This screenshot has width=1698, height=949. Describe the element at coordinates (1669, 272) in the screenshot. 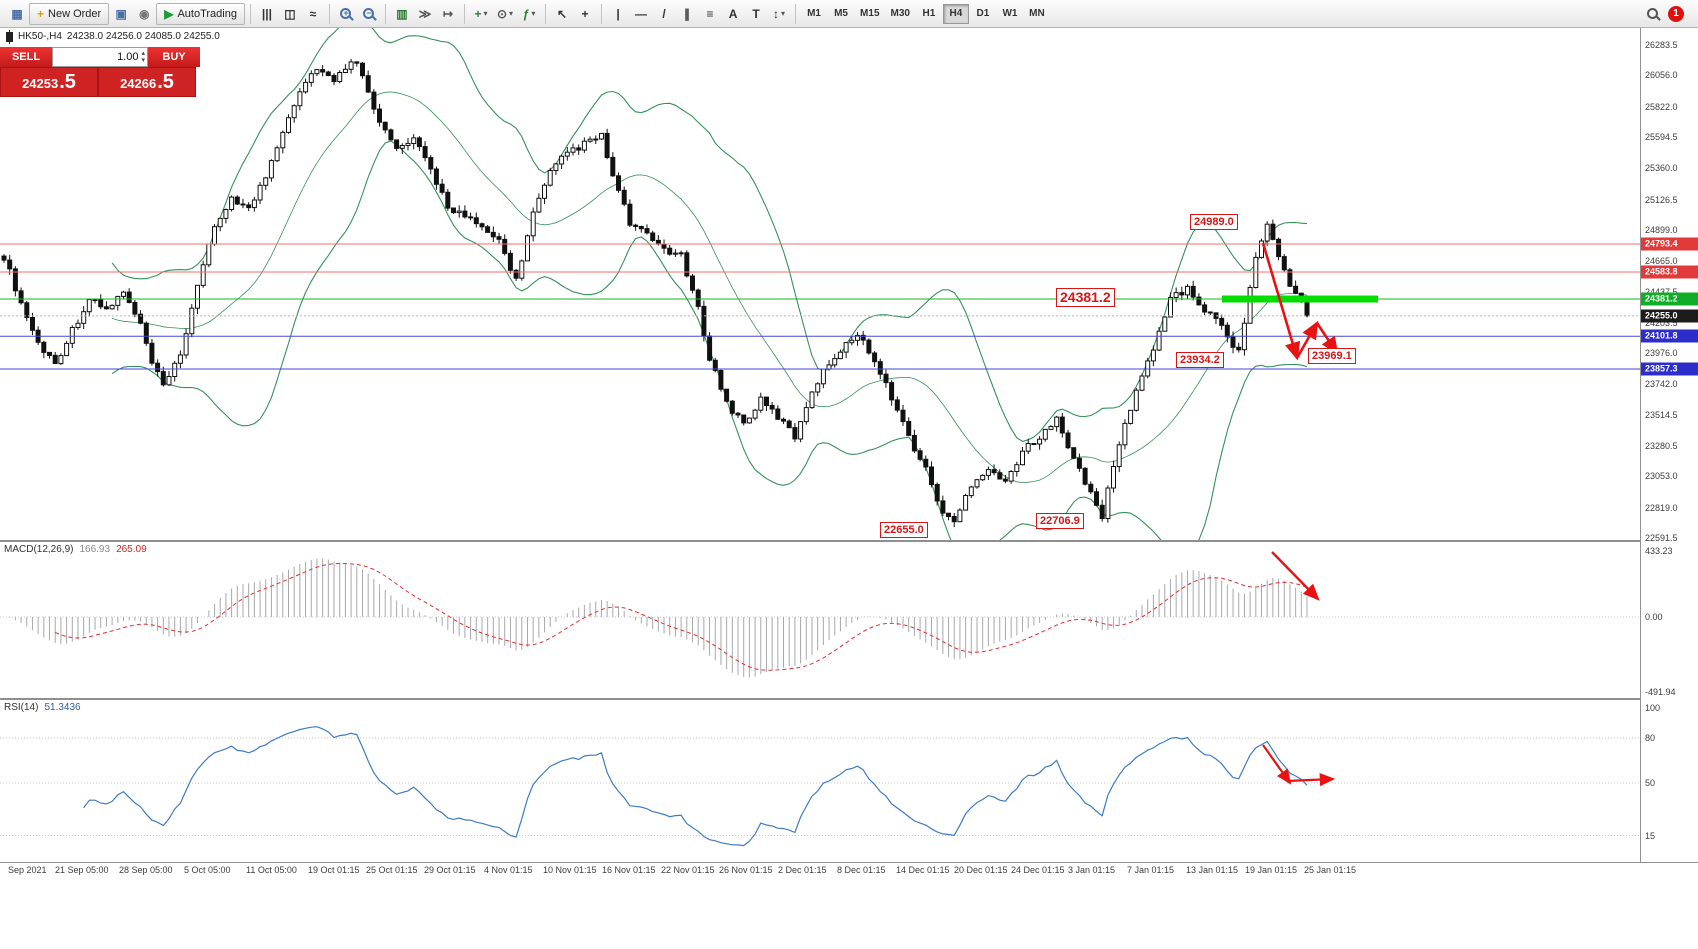

I see `price-level-label: 24583.8` at that location.